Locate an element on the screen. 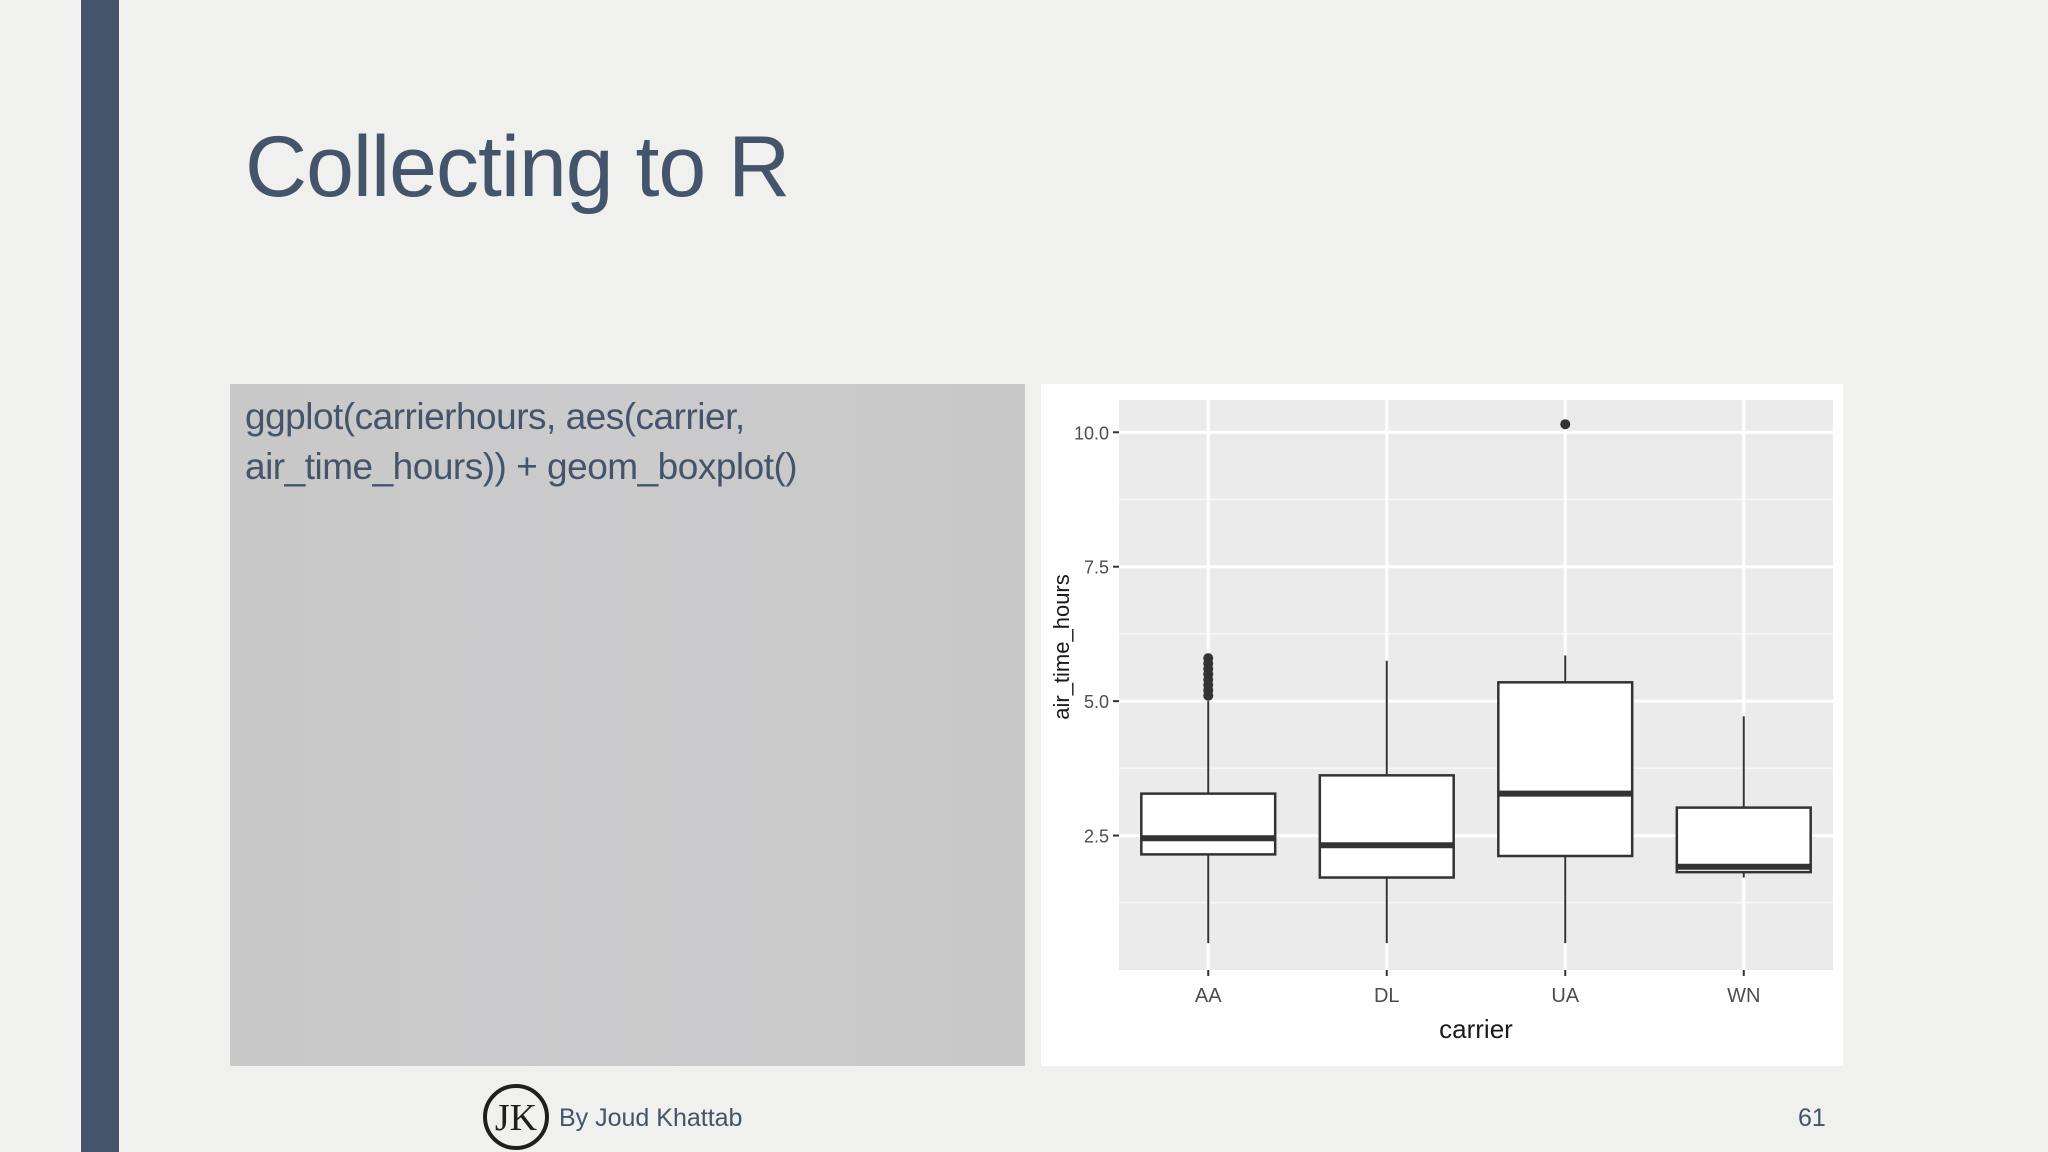 This screenshot has width=2048, height=1152. x-tick-label: AA is located at coordinates (1208, 996).